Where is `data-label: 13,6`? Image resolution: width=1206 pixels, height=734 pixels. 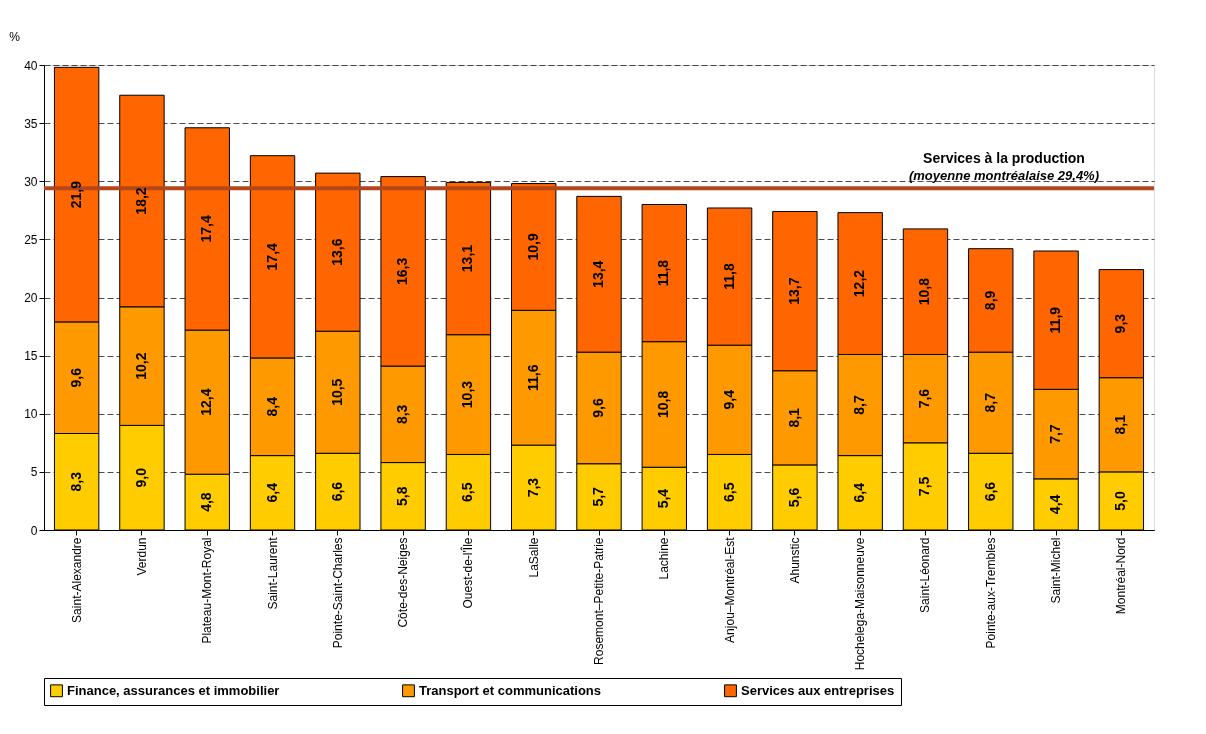
data-label: 13,6 is located at coordinates (336, 252).